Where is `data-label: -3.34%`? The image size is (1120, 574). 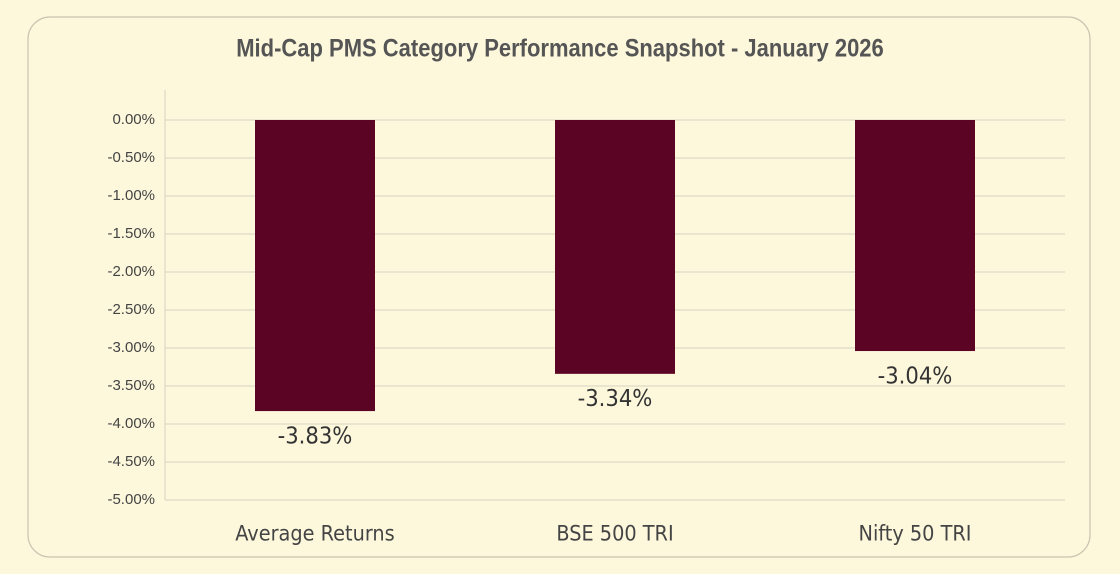
data-label: -3.34% is located at coordinates (615, 398).